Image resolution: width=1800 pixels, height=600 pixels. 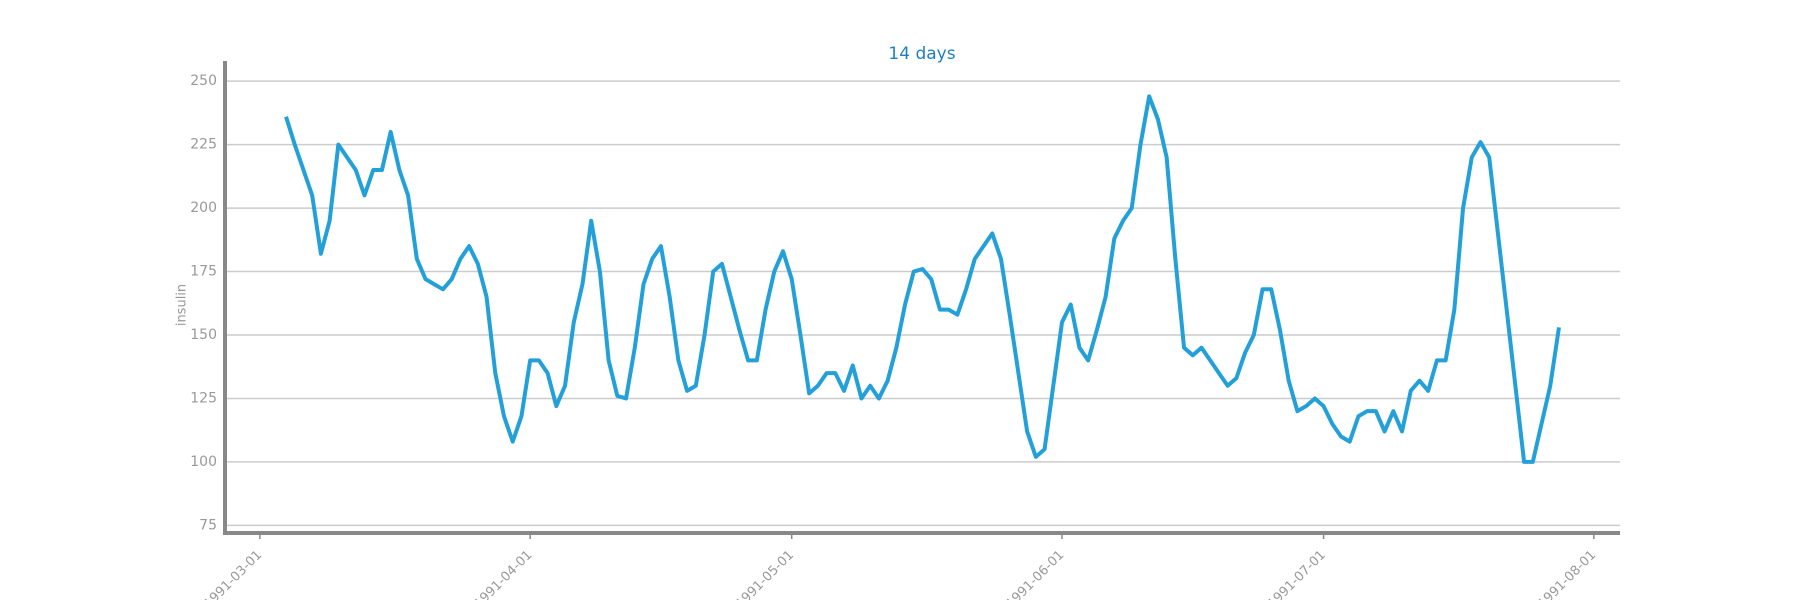 I want to click on y-tick-label: 125, so click(x=203, y=398).